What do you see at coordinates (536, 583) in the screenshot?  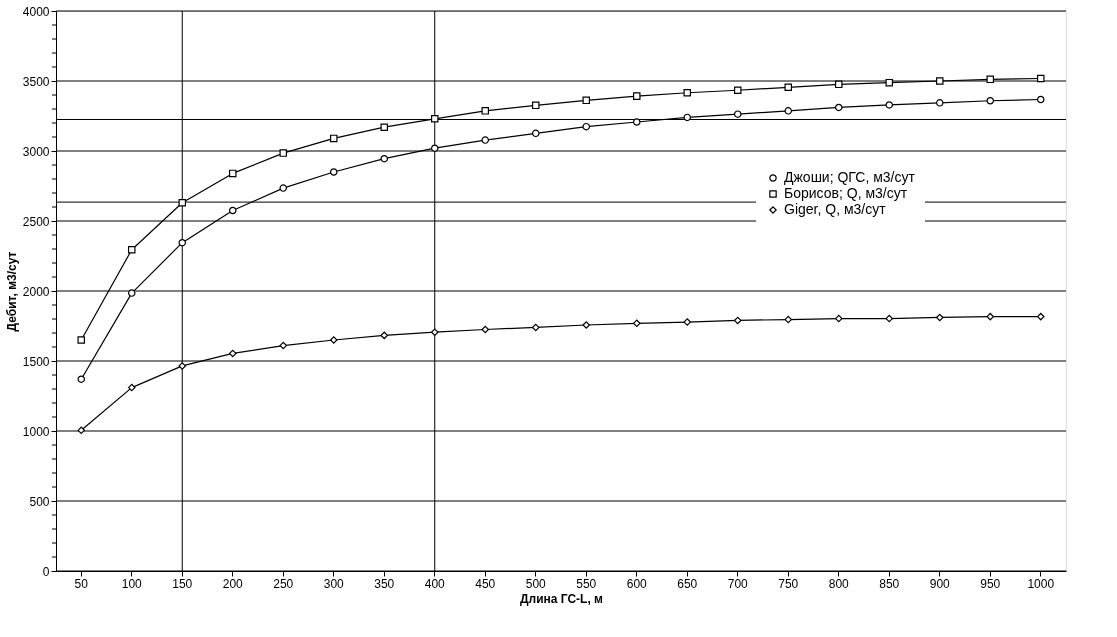 I see `x-tick-label: 500` at bounding box center [536, 583].